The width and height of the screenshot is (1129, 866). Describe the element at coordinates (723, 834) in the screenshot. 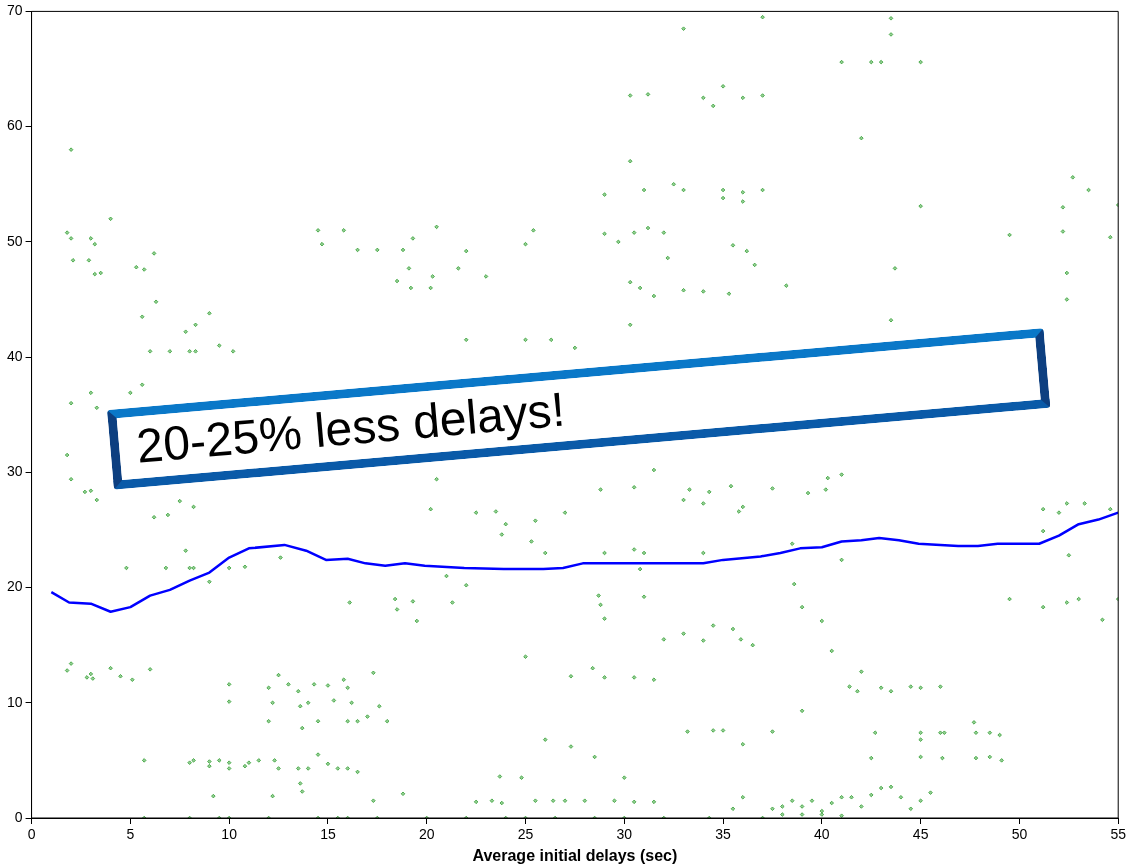

I see `x-tick-label: 35` at that location.